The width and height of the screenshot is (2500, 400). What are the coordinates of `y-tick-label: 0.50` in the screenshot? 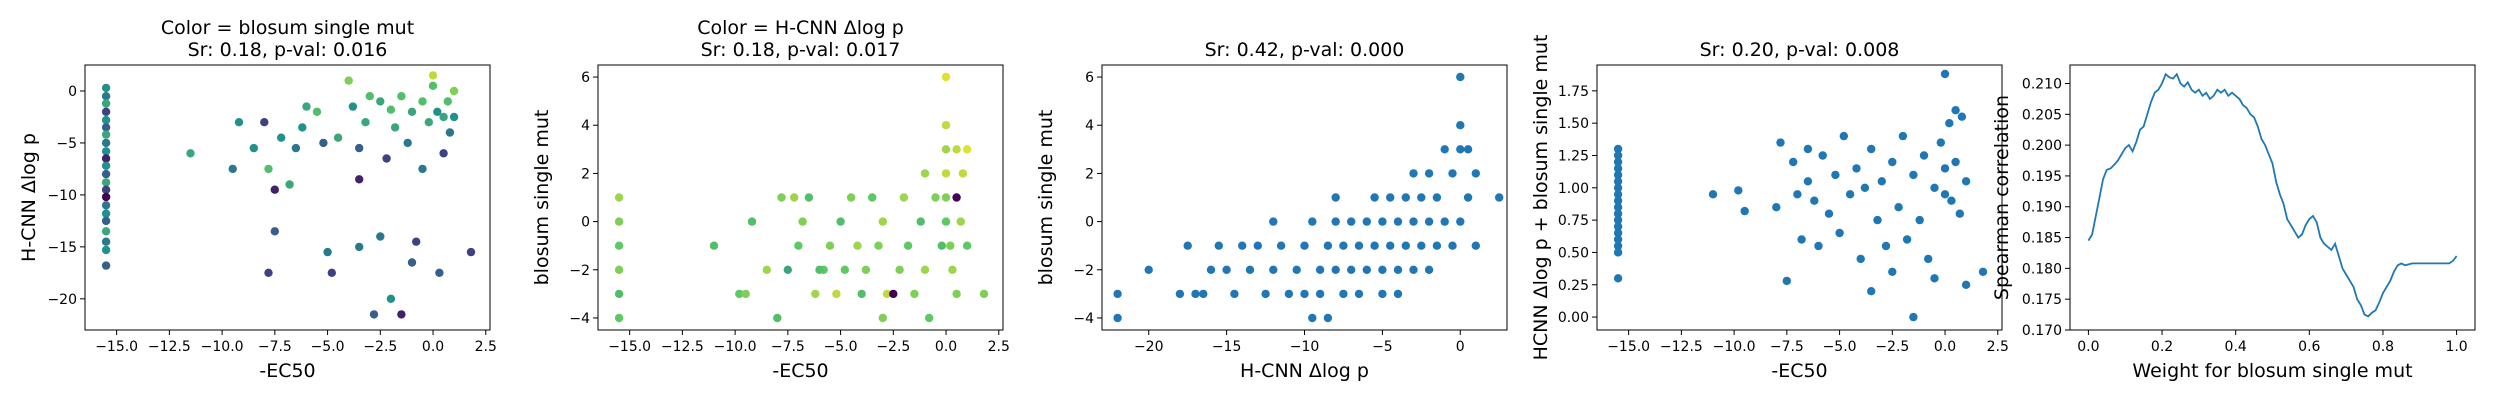 It's located at (1573, 253).